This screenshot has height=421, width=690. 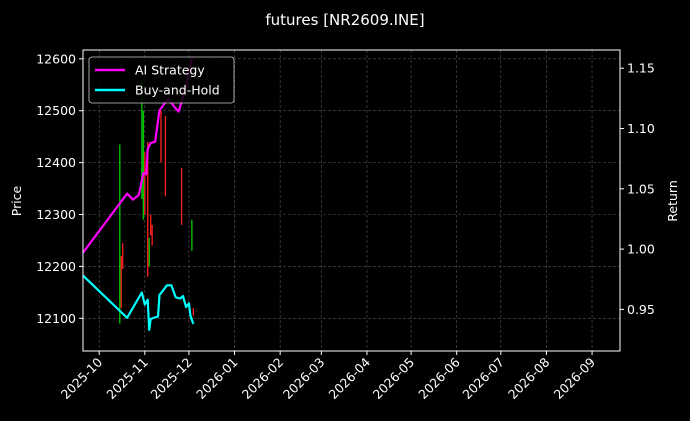 I want to click on y-right-tick-label: 0.95, so click(x=641, y=309).